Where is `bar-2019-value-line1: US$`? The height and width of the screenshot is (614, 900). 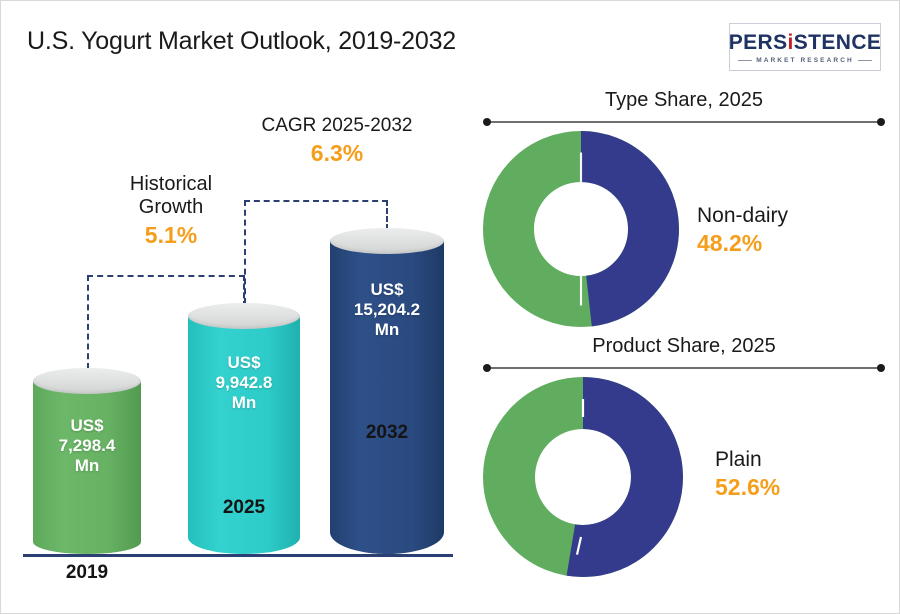
bar-2019-value-line1: US$ is located at coordinates (87, 425).